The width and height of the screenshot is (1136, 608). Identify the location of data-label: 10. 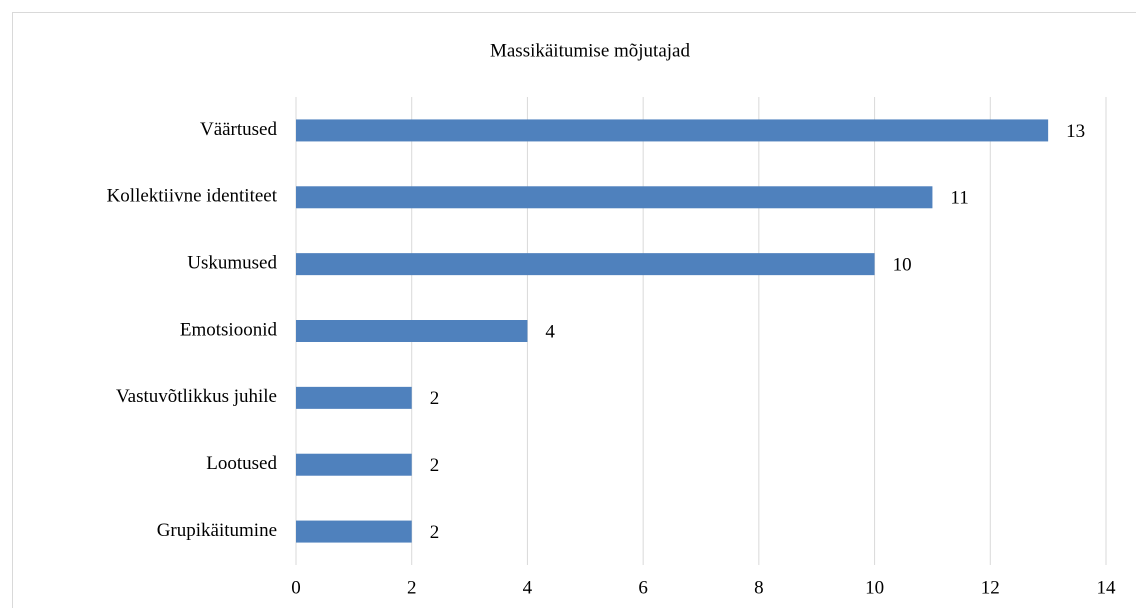
(902, 265).